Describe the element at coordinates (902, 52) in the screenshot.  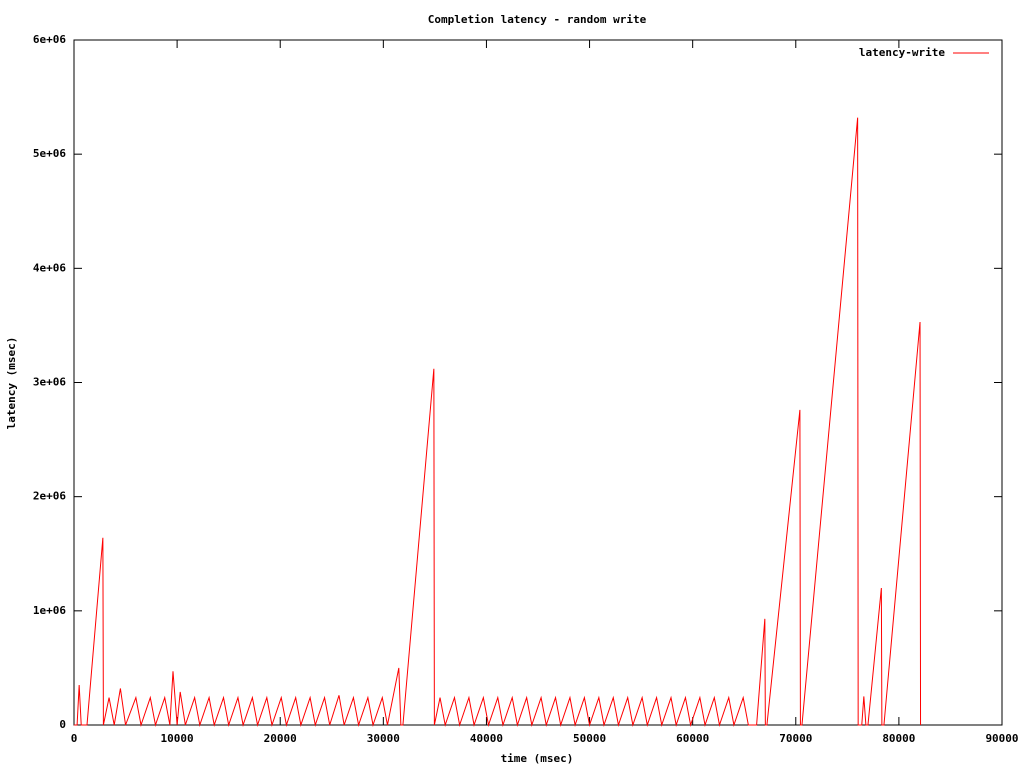
I see `legend-label: latency-write` at that location.